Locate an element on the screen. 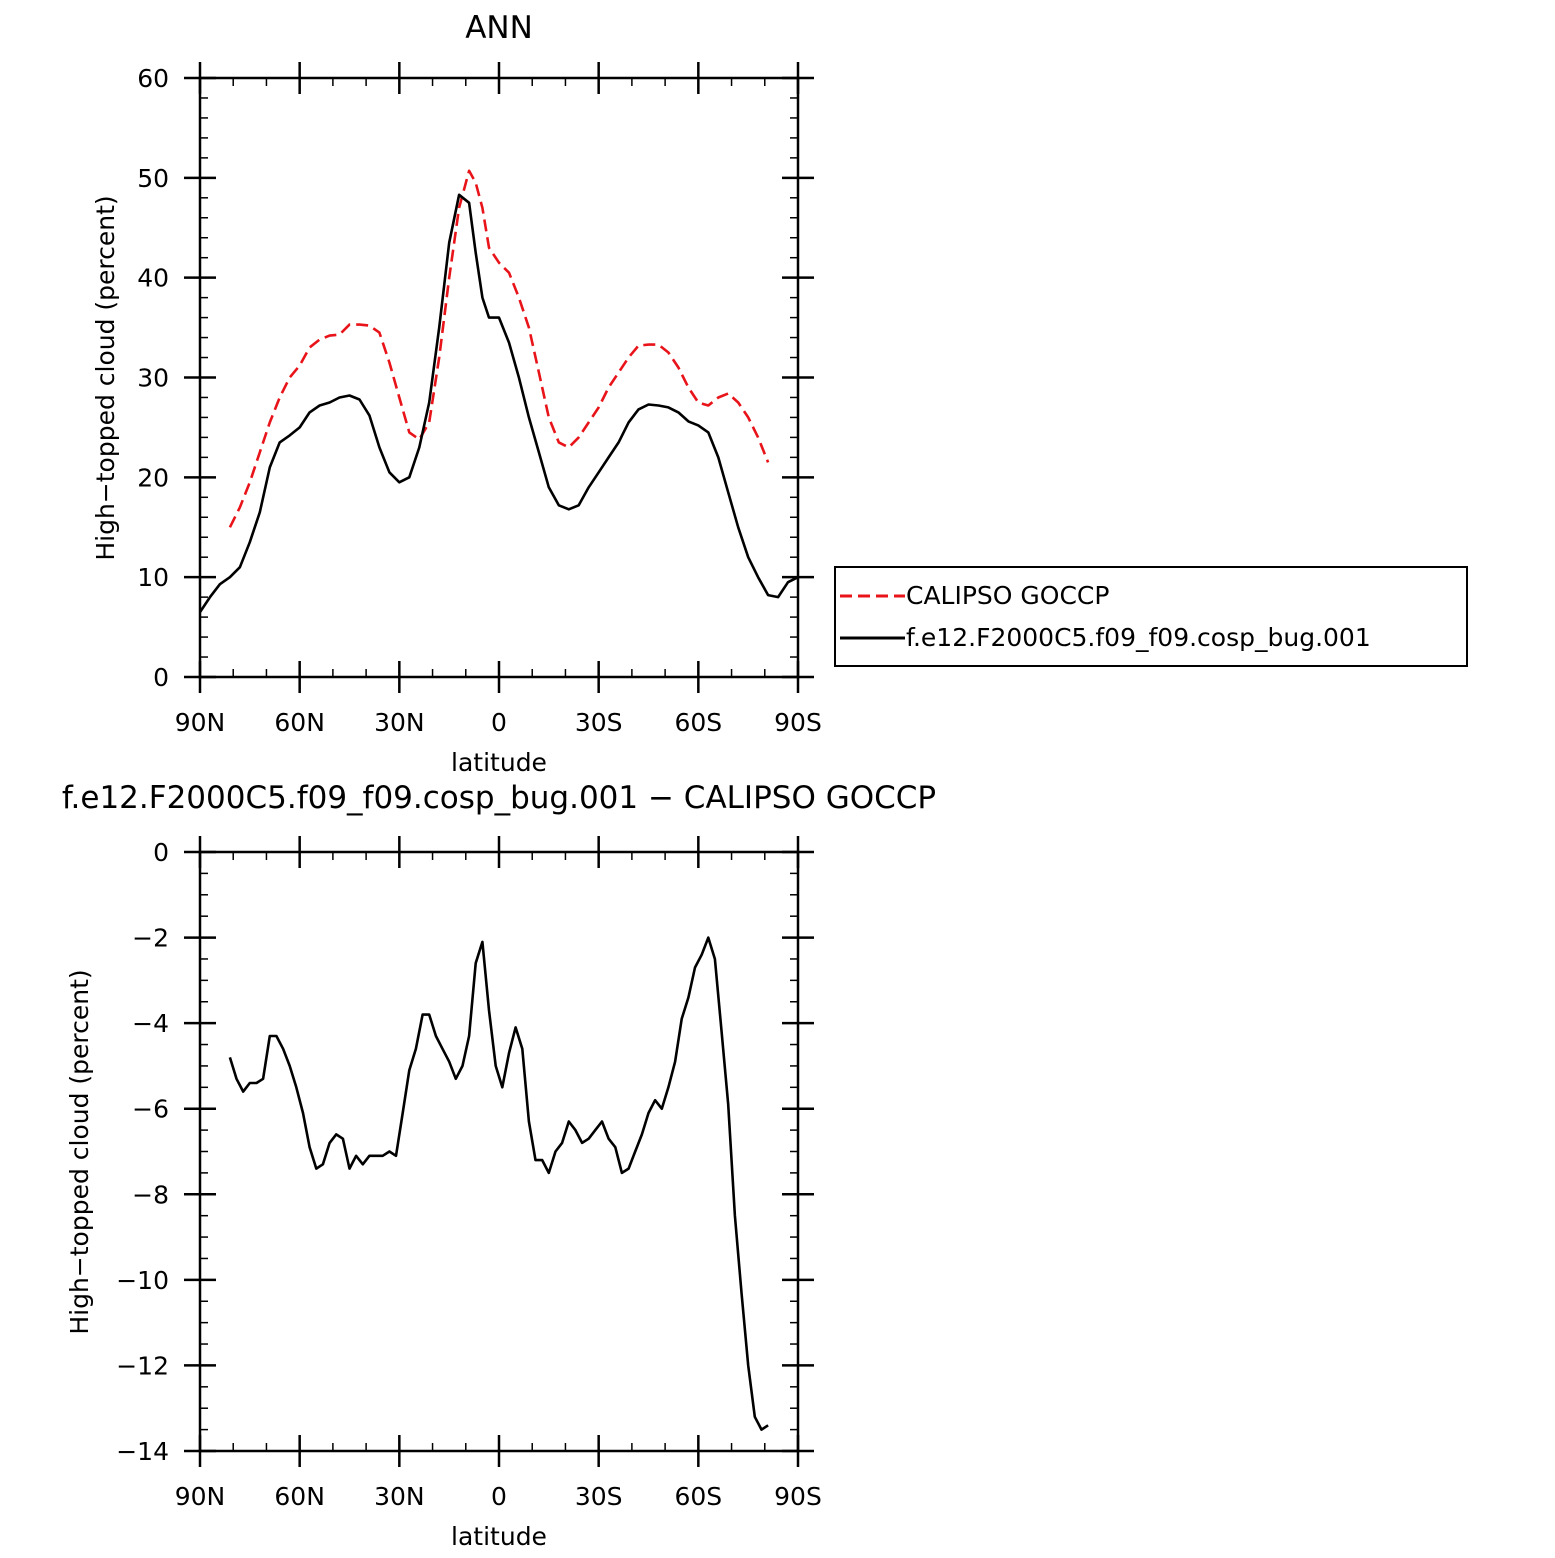 This screenshot has width=1555, height=1558. top-series-lines is located at coordinates (498, 391).